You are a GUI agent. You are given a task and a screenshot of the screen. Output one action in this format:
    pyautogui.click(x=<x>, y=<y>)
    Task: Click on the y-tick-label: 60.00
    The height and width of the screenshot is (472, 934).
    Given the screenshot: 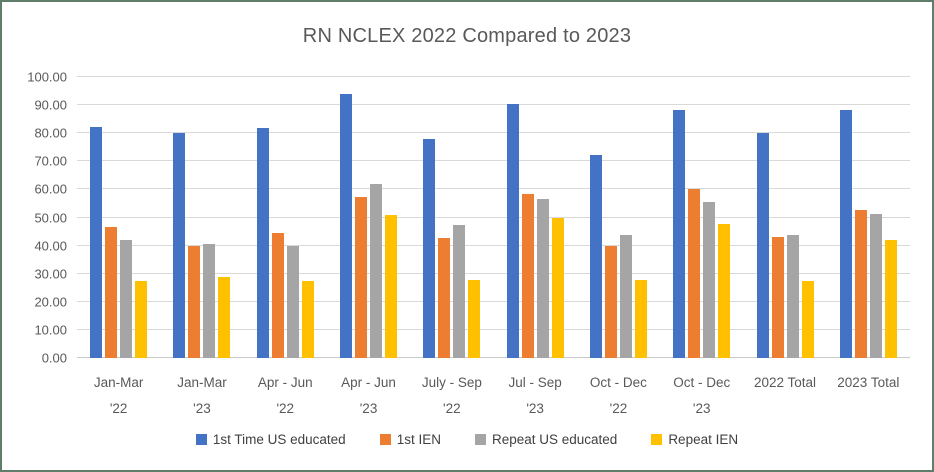 What is the action you would take?
    pyautogui.click(x=50, y=189)
    